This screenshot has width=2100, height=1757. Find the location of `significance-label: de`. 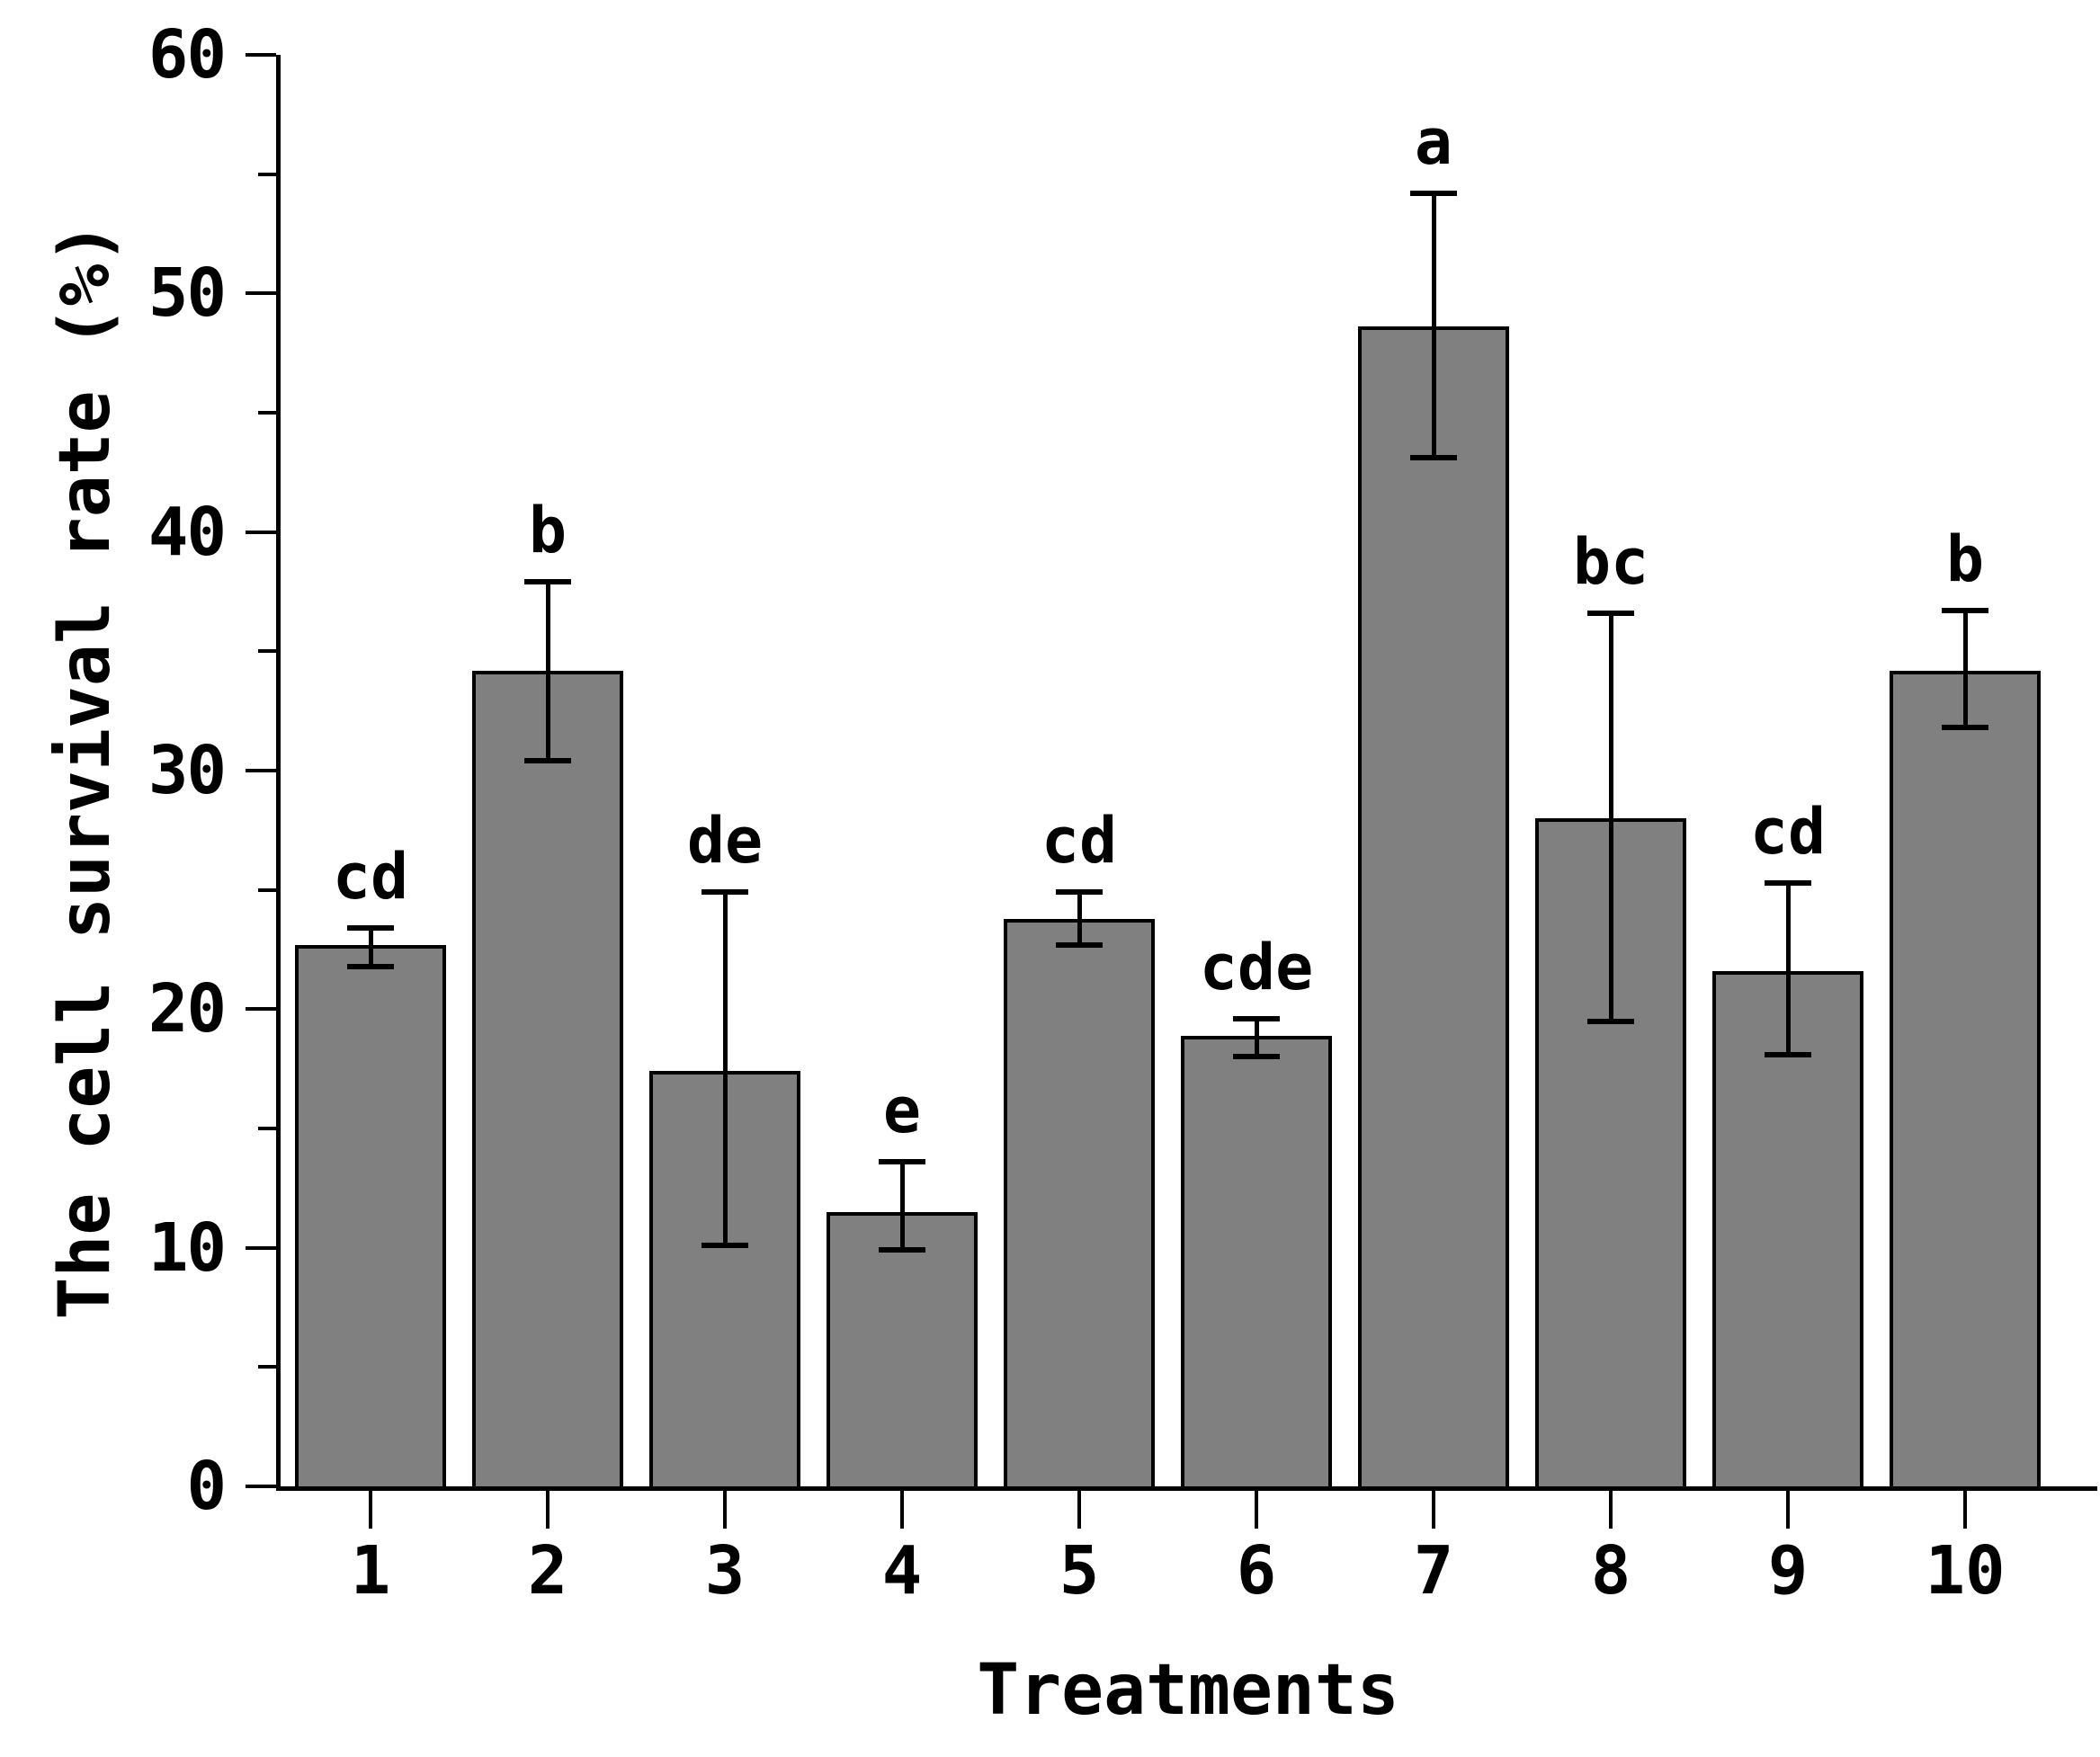

significance-label: de is located at coordinates (725, 841).